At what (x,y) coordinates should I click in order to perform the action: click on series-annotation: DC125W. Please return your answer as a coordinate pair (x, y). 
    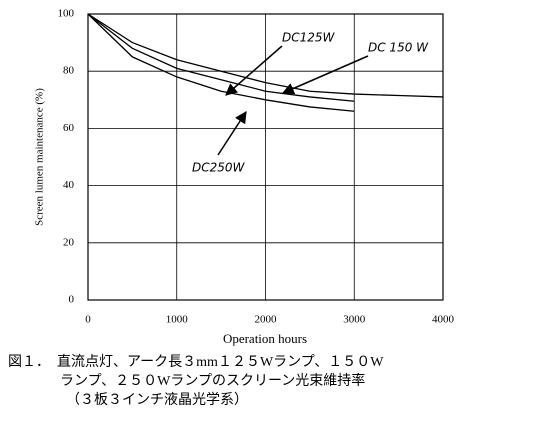
    Looking at the image, I should click on (309, 38).